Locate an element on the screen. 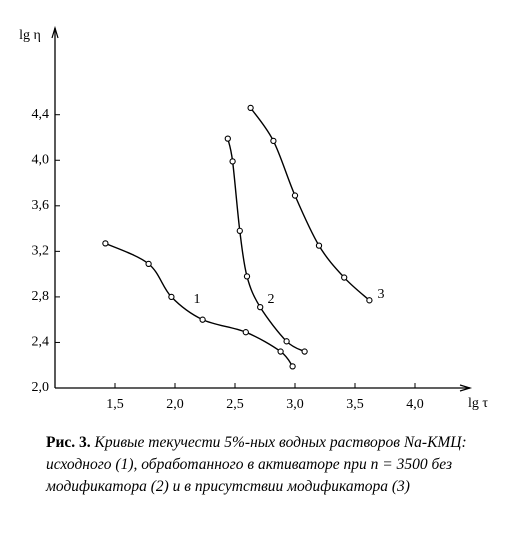 Image resolution: width=512 pixels, height=537 pixels. y-axis-label: lg η is located at coordinates (30, 35).